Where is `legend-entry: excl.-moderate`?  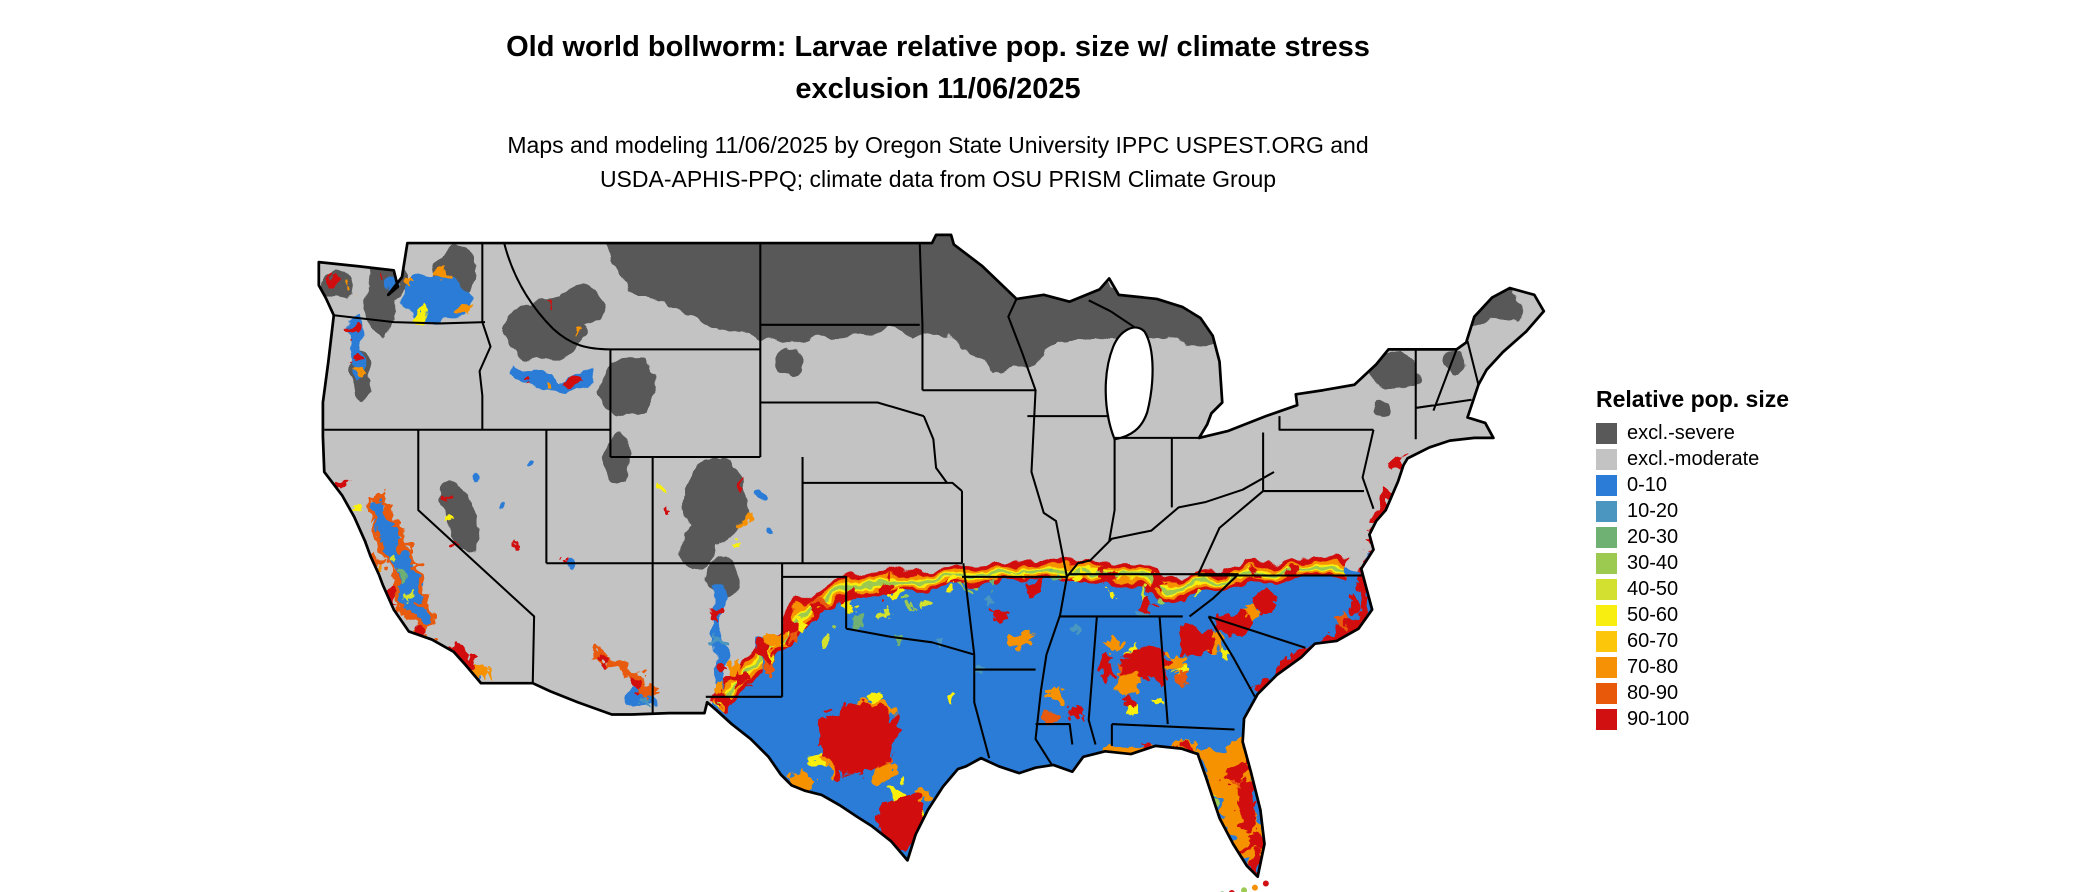 legend-entry: excl.-moderate is located at coordinates (1736, 459).